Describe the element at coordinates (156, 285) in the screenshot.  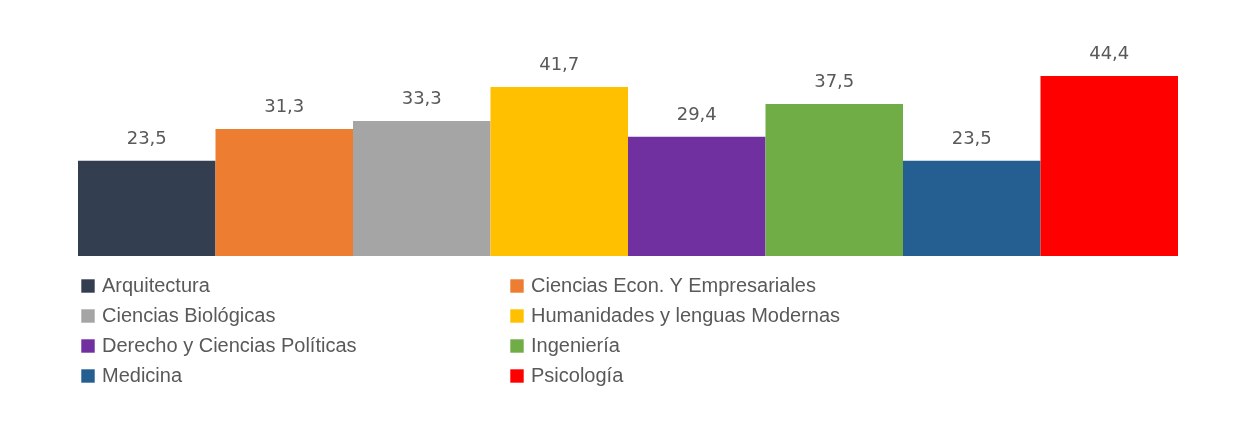
I see `legend-label: Arquitectura` at that location.